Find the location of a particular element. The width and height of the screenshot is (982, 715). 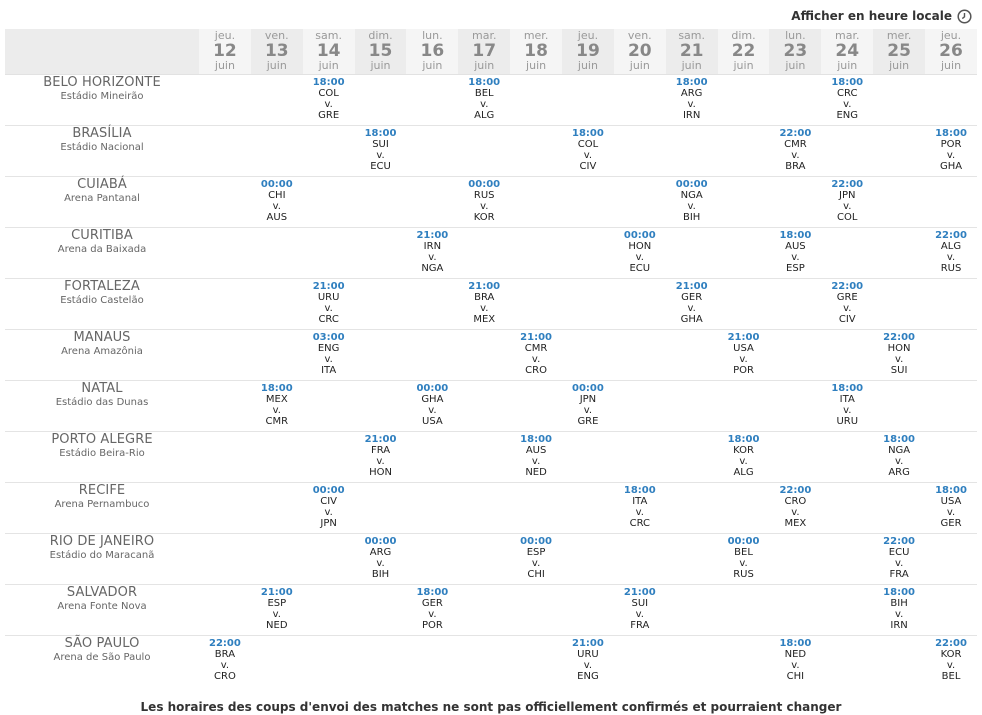

match-entry: 00:00 NGA v. BIH is located at coordinates (692, 200).